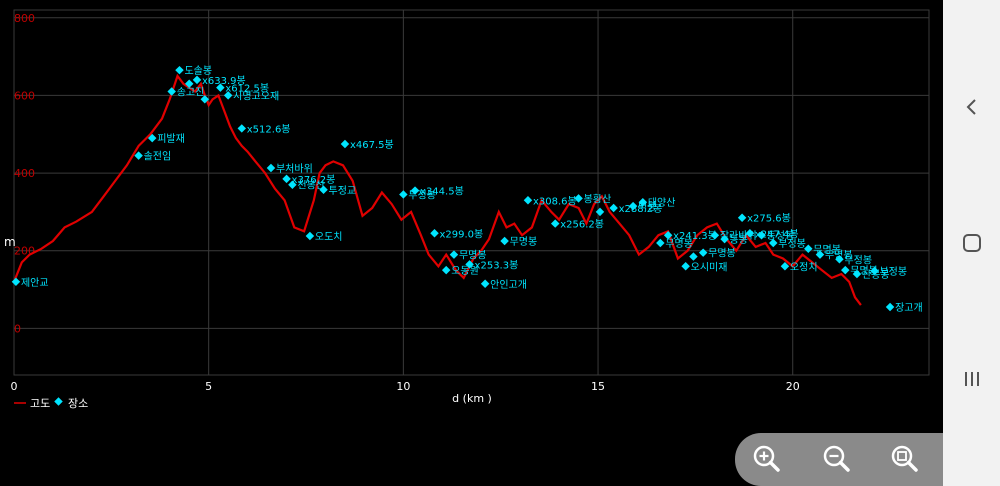  I want to click on place-label: 동봉, so click(739, 240).